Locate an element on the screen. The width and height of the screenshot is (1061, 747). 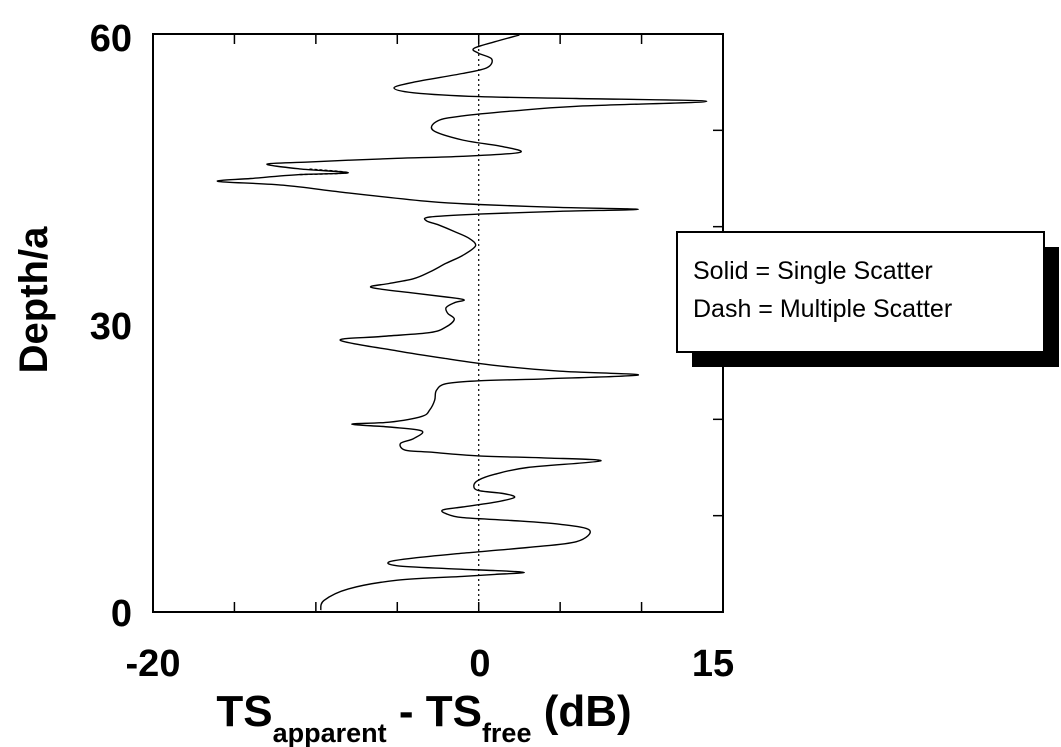
x-axis-title-part-3: (dB) is located at coordinates (581, 711).